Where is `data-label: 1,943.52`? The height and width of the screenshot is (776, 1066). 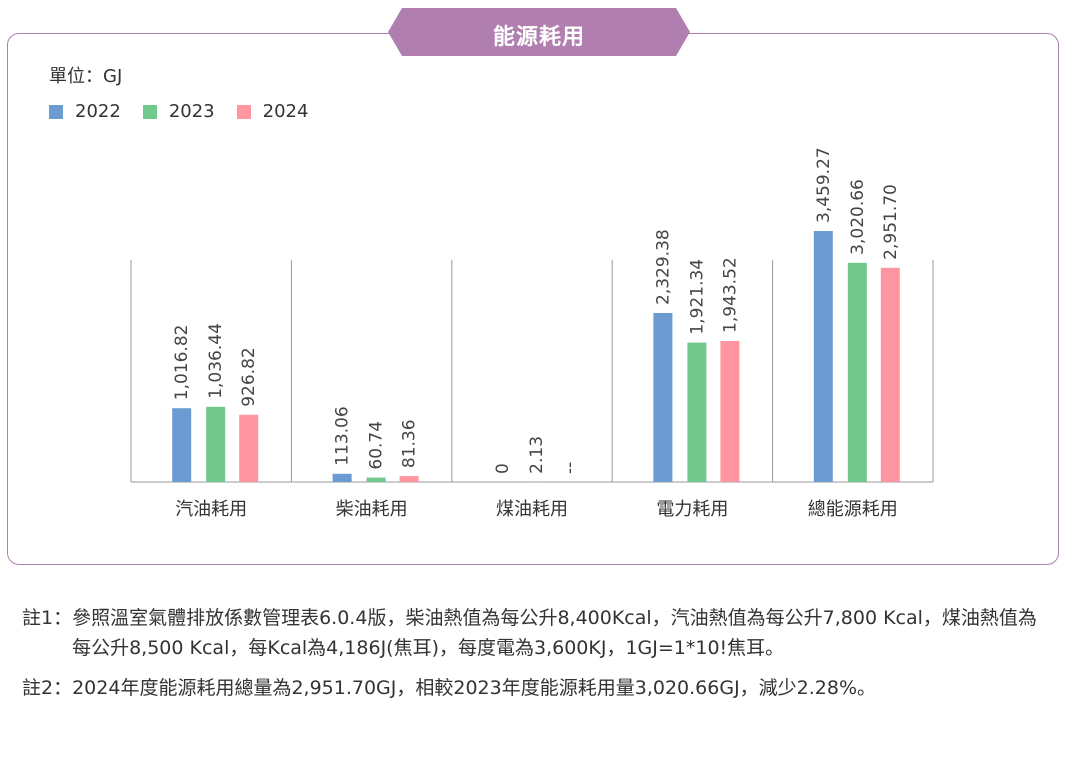 data-label: 1,943.52 is located at coordinates (730, 295).